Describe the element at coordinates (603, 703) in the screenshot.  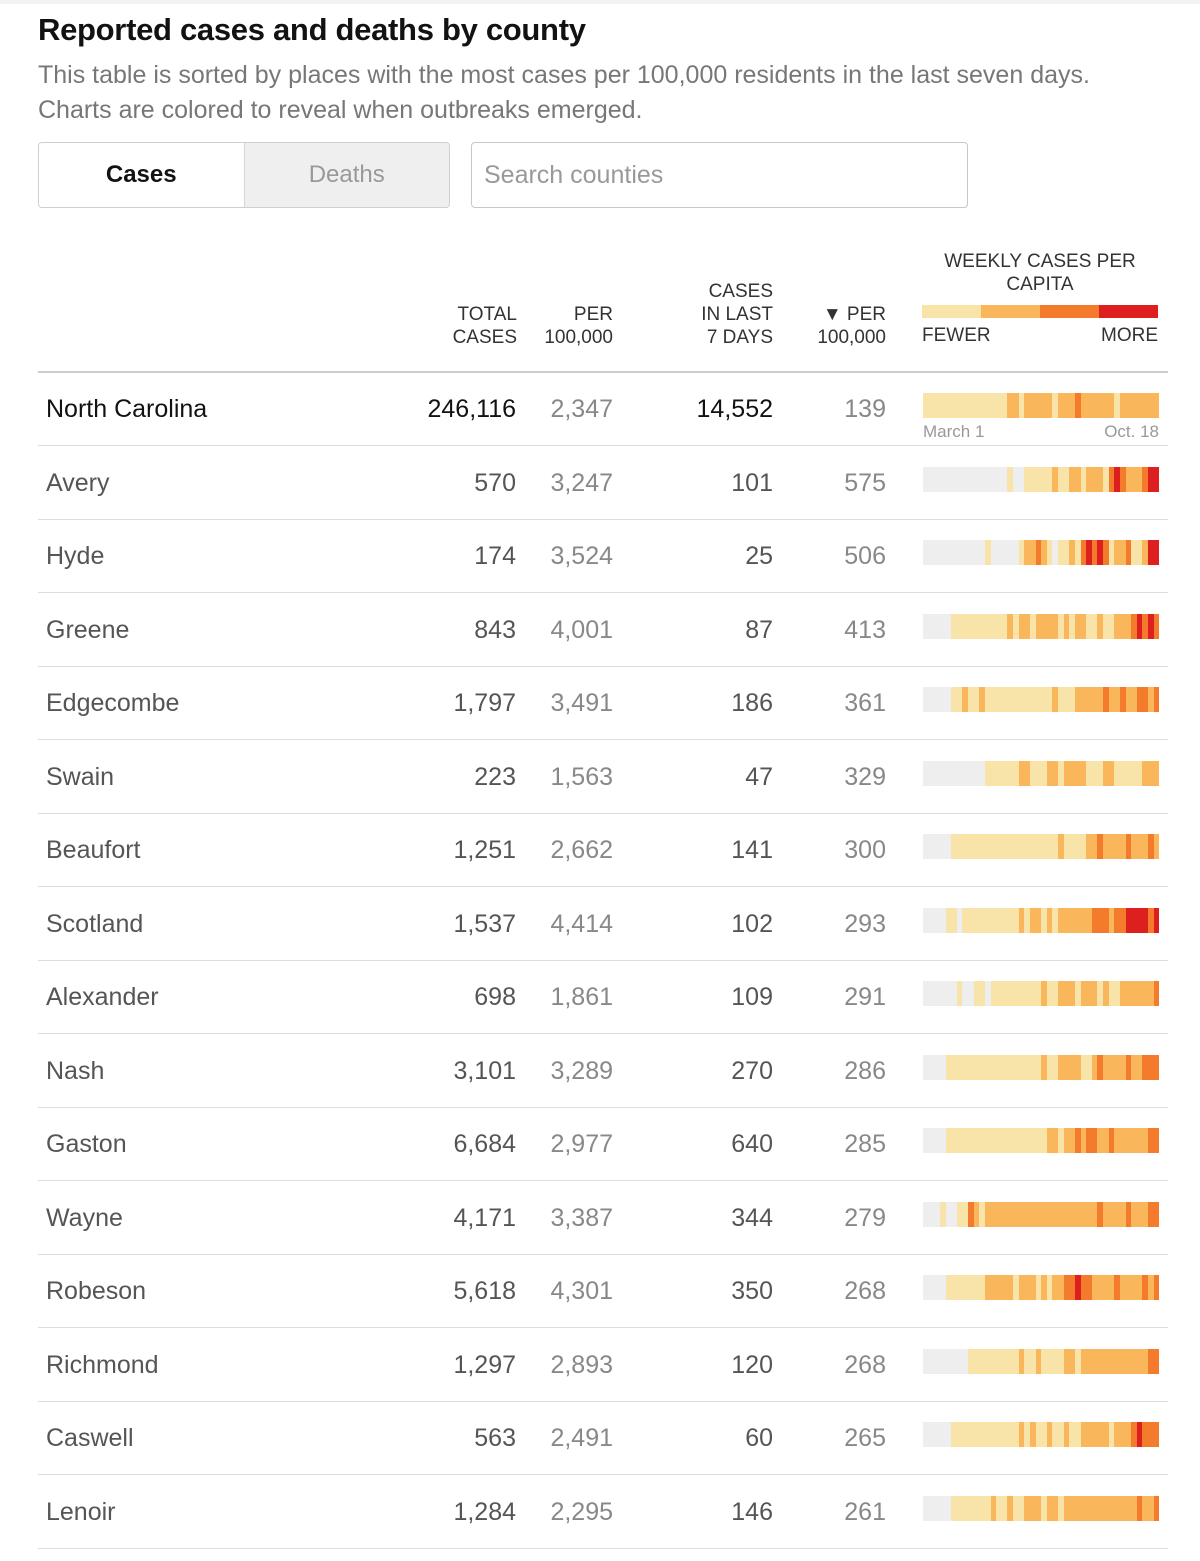
I see `table-row: Edgecombe 1,797 3,491 186 361` at that location.